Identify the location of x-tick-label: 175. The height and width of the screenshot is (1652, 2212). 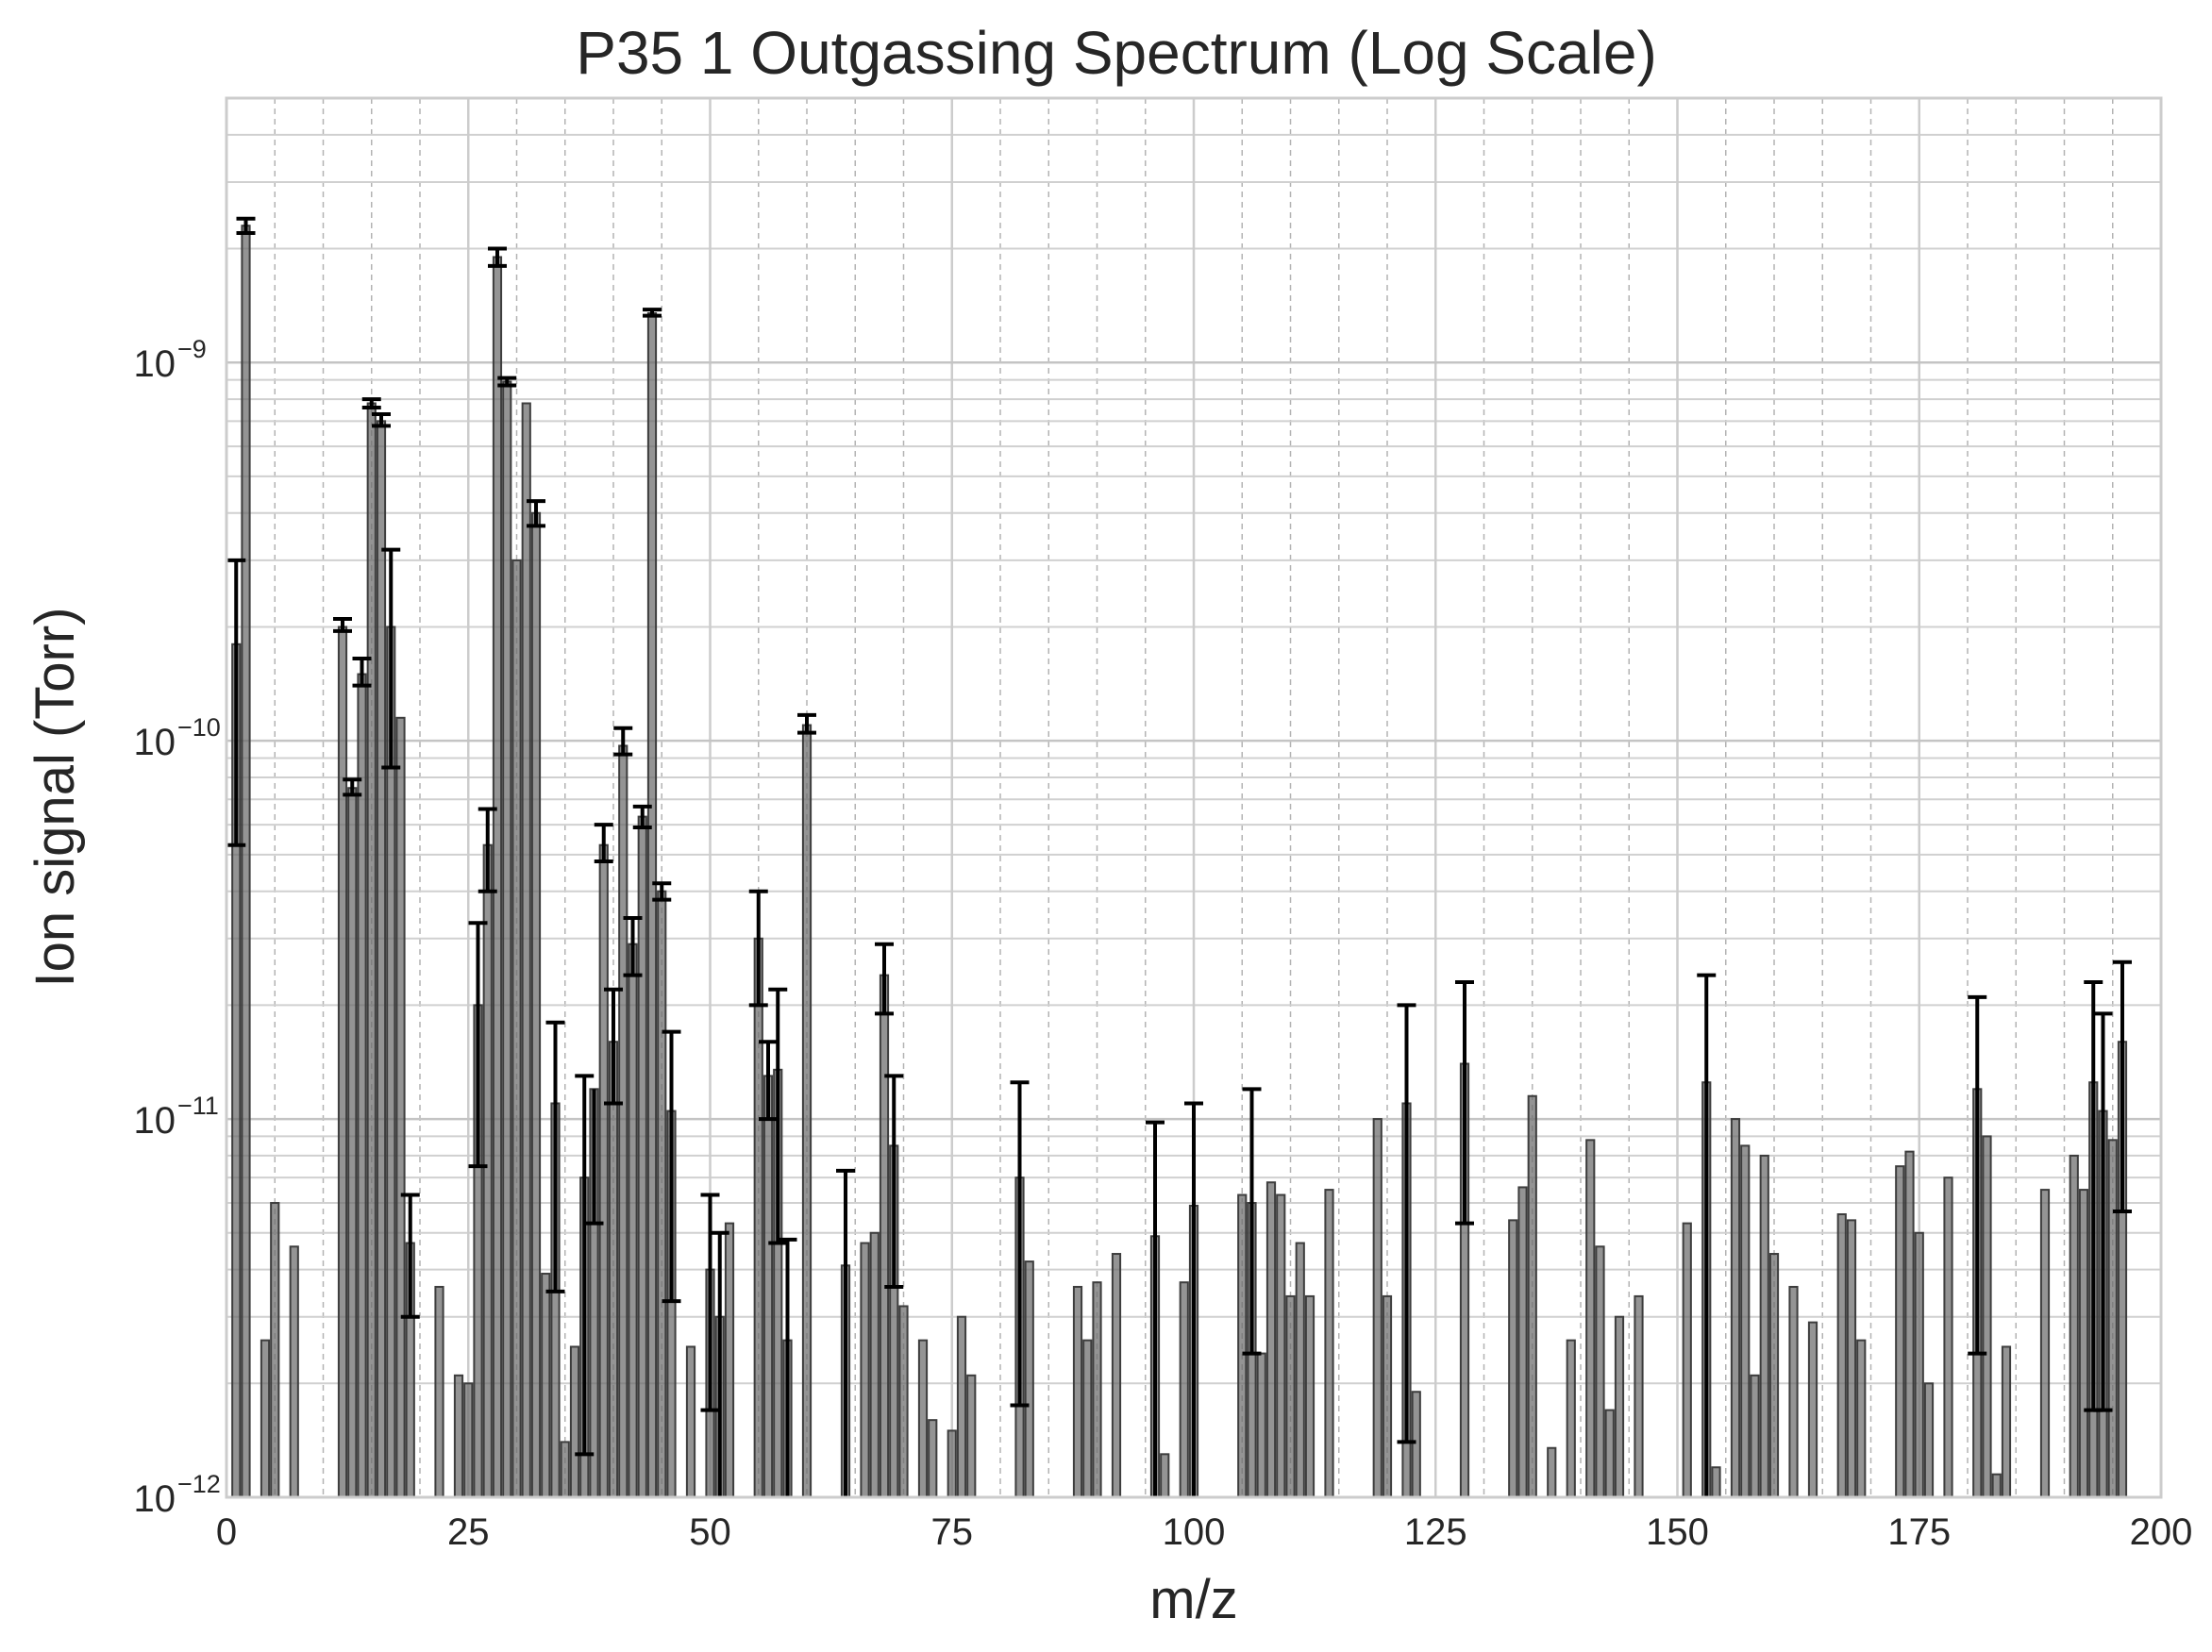
(1919, 1532).